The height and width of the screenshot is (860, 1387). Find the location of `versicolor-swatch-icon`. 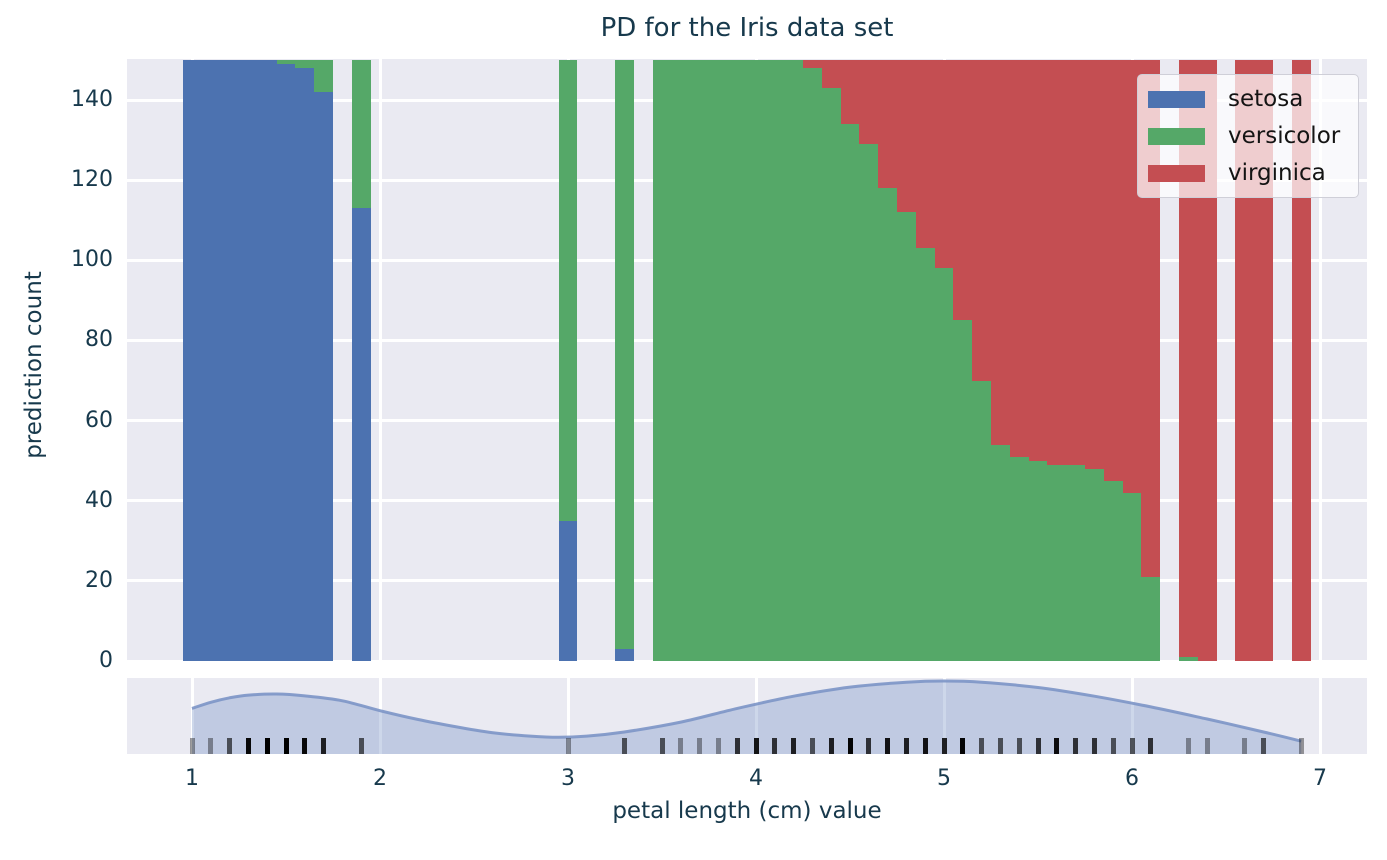

versicolor-swatch-icon is located at coordinates (1176, 136).